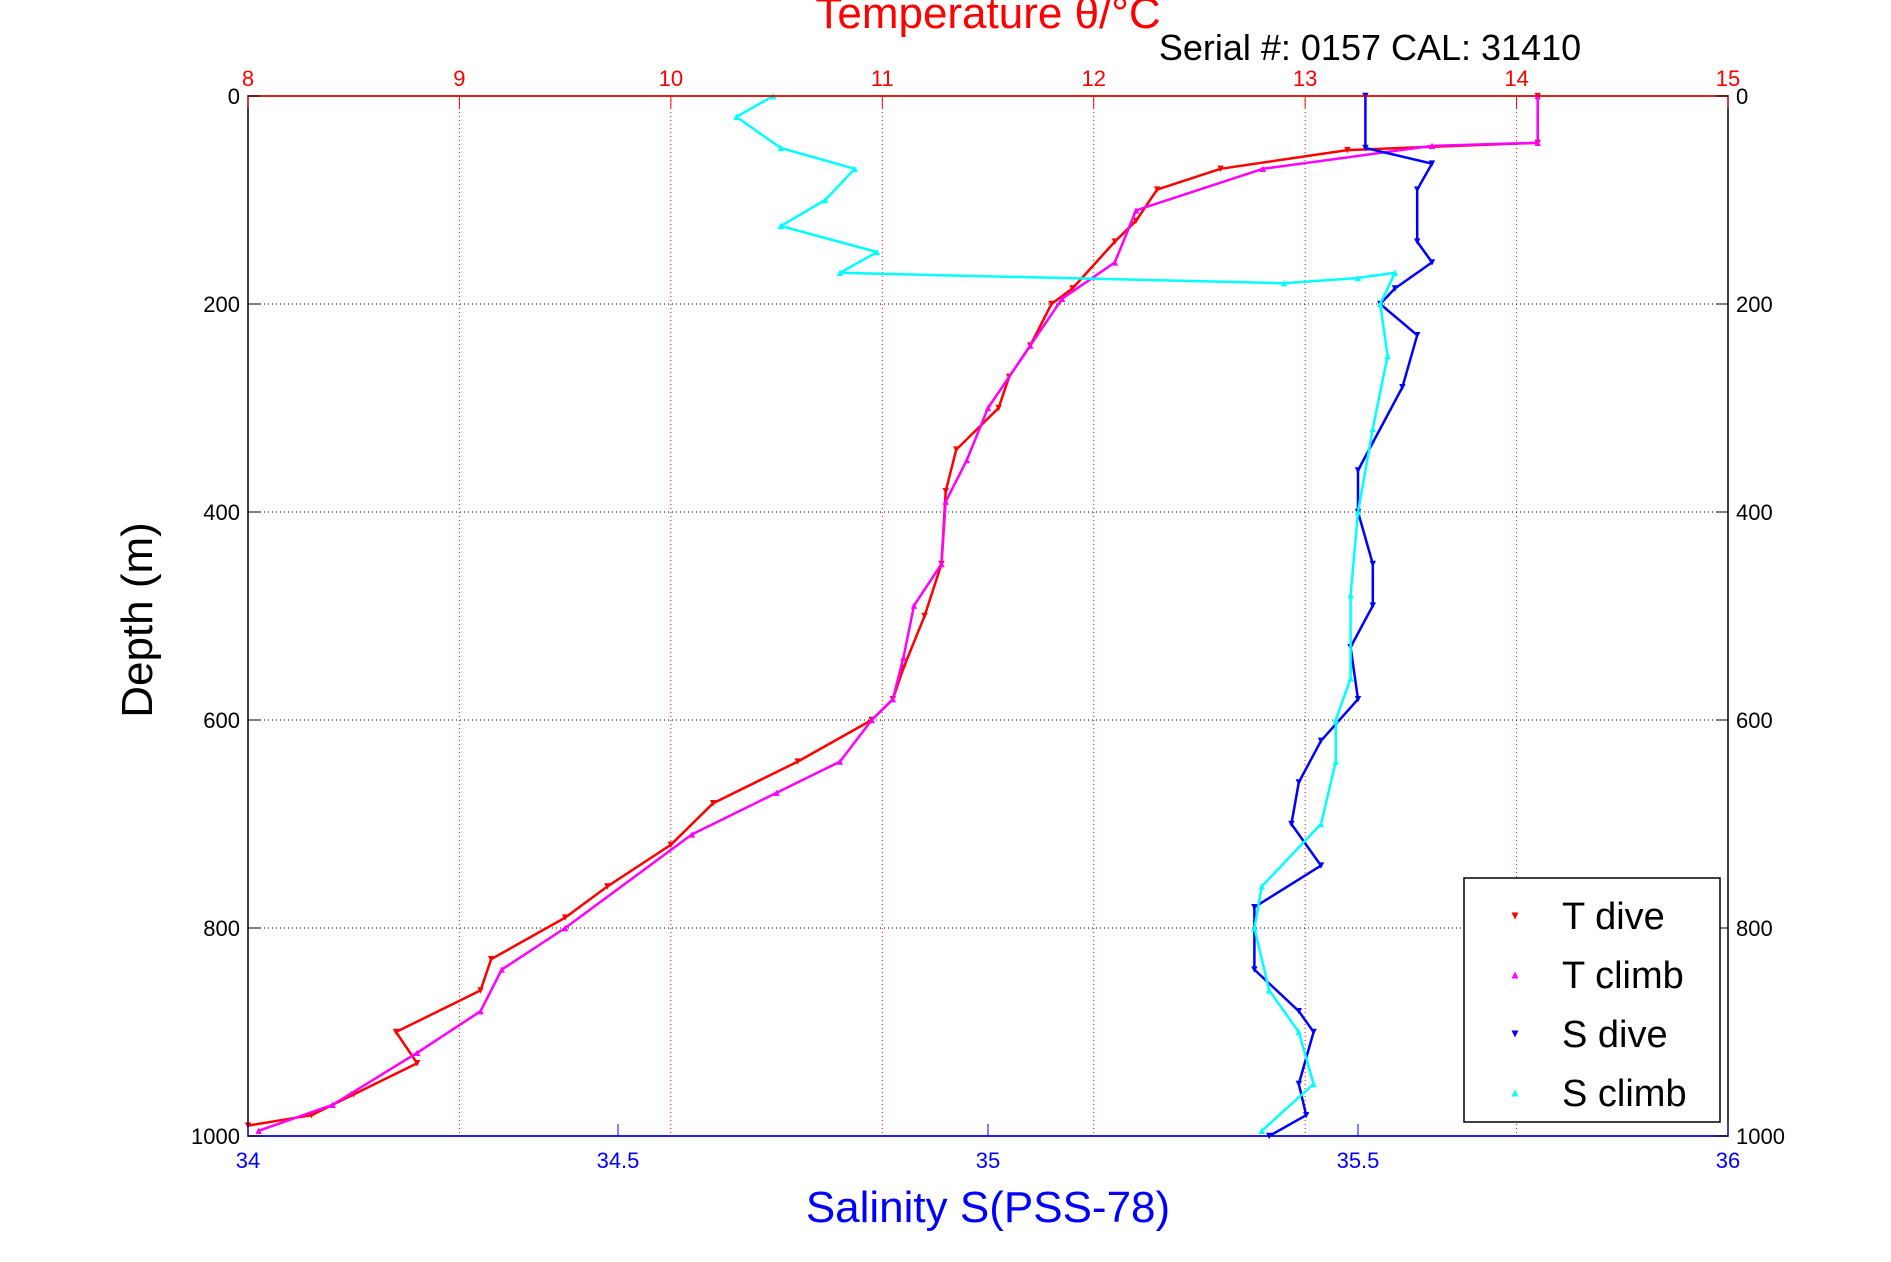 The image size is (1891, 1262). I want to click on salinity-tick-label: 35.5, so click(1358, 1160).